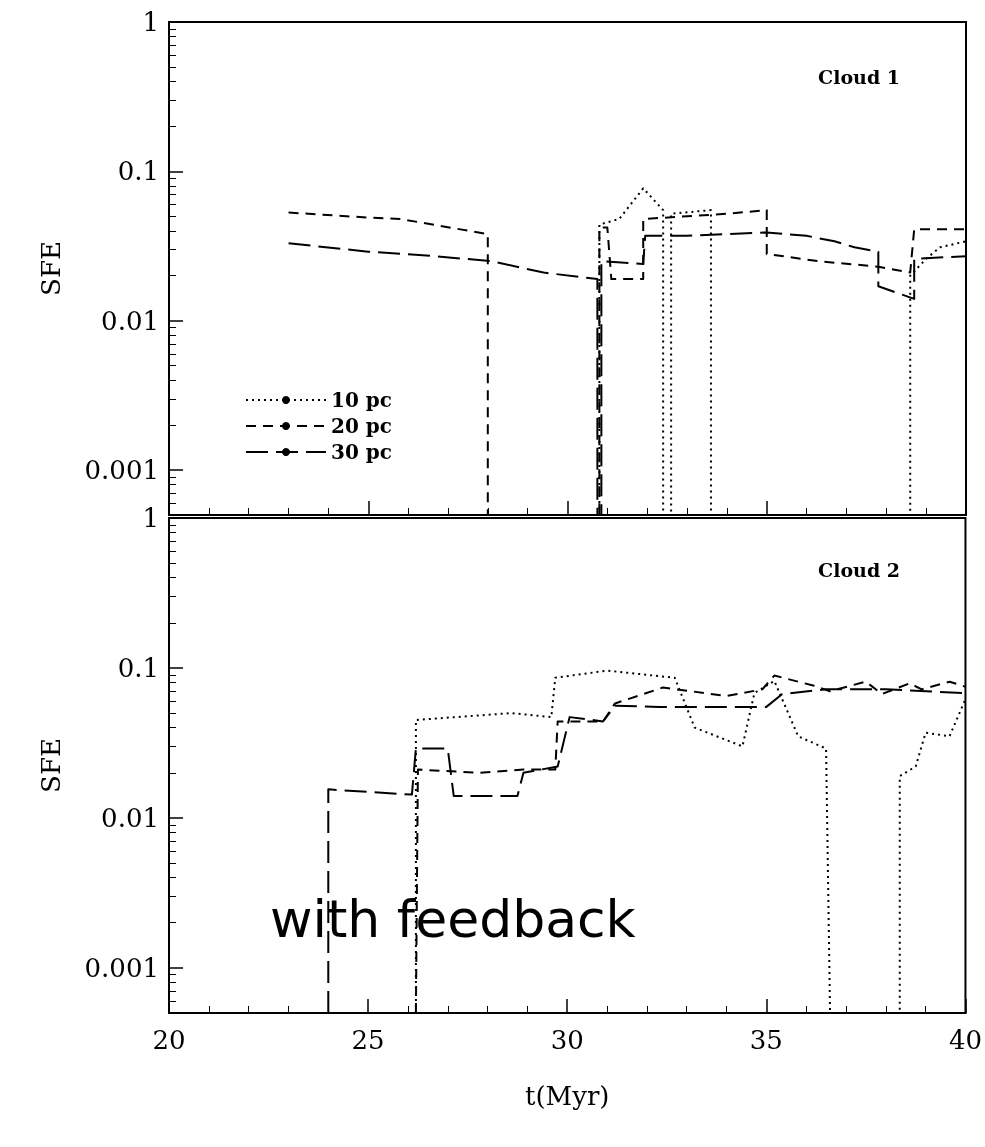 The image size is (985, 1147). What do you see at coordinates (361, 426) in the screenshot?
I see `legend-label: 20 pc` at bounding box center [361, 426].